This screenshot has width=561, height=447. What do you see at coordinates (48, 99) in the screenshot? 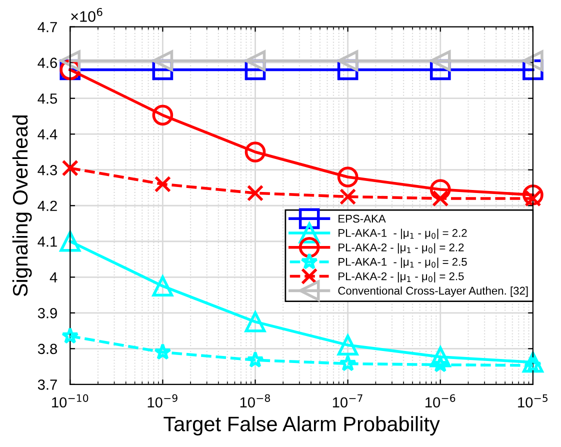
I see `y-tick-label: 4.5` at bounding box center [48, 99].